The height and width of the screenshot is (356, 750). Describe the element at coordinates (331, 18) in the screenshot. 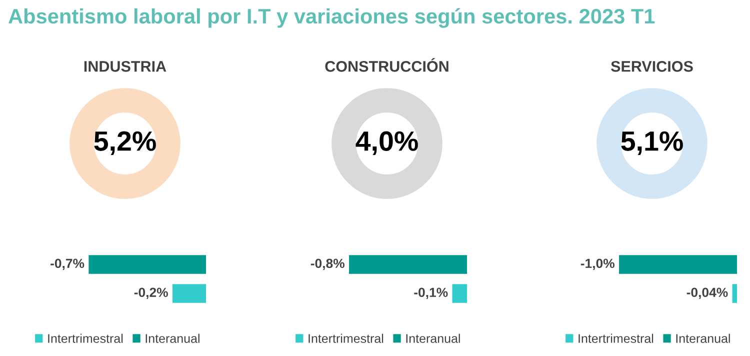

I see `text: Absentismo laboral por I.T y variaciones según sectores. 2023 T1` at that location.